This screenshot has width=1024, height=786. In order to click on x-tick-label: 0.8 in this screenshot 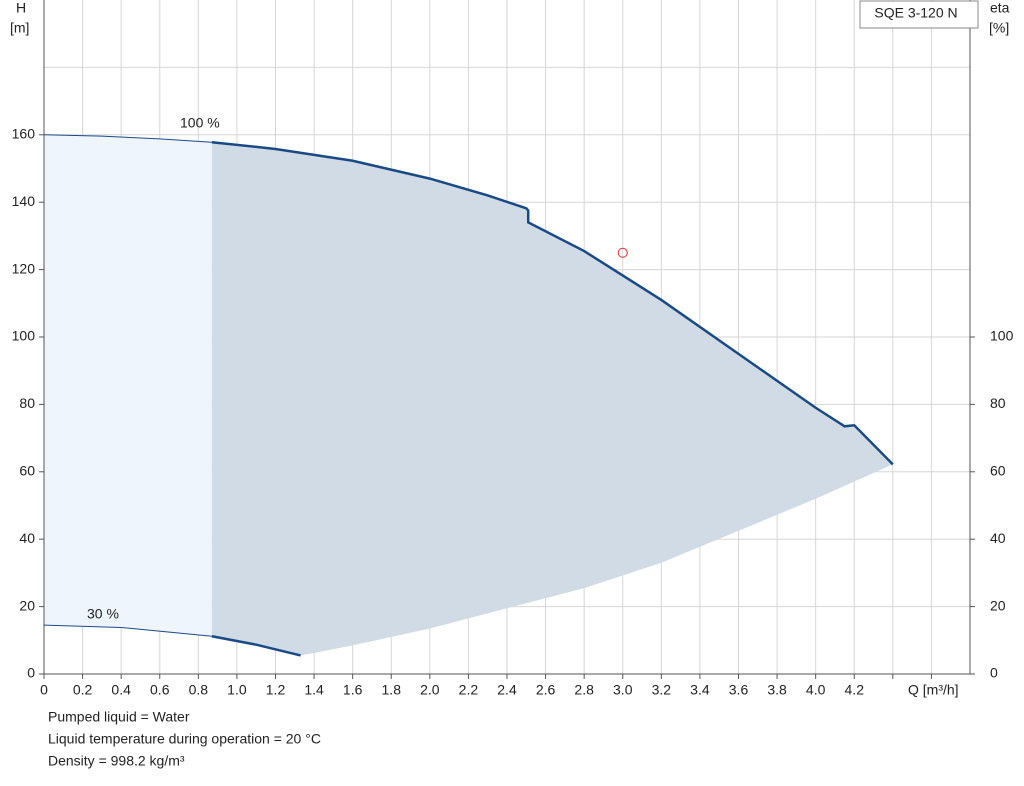, I will do `click(199, 690)`.